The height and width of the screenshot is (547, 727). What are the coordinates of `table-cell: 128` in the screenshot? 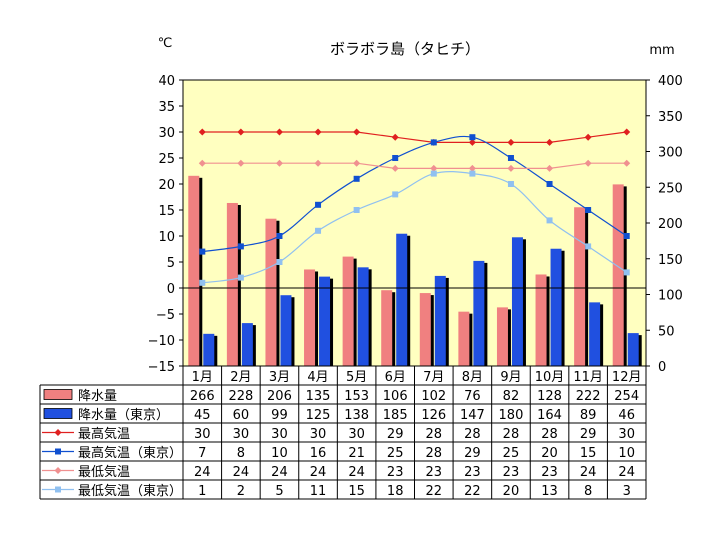 It's located at (549, 396).